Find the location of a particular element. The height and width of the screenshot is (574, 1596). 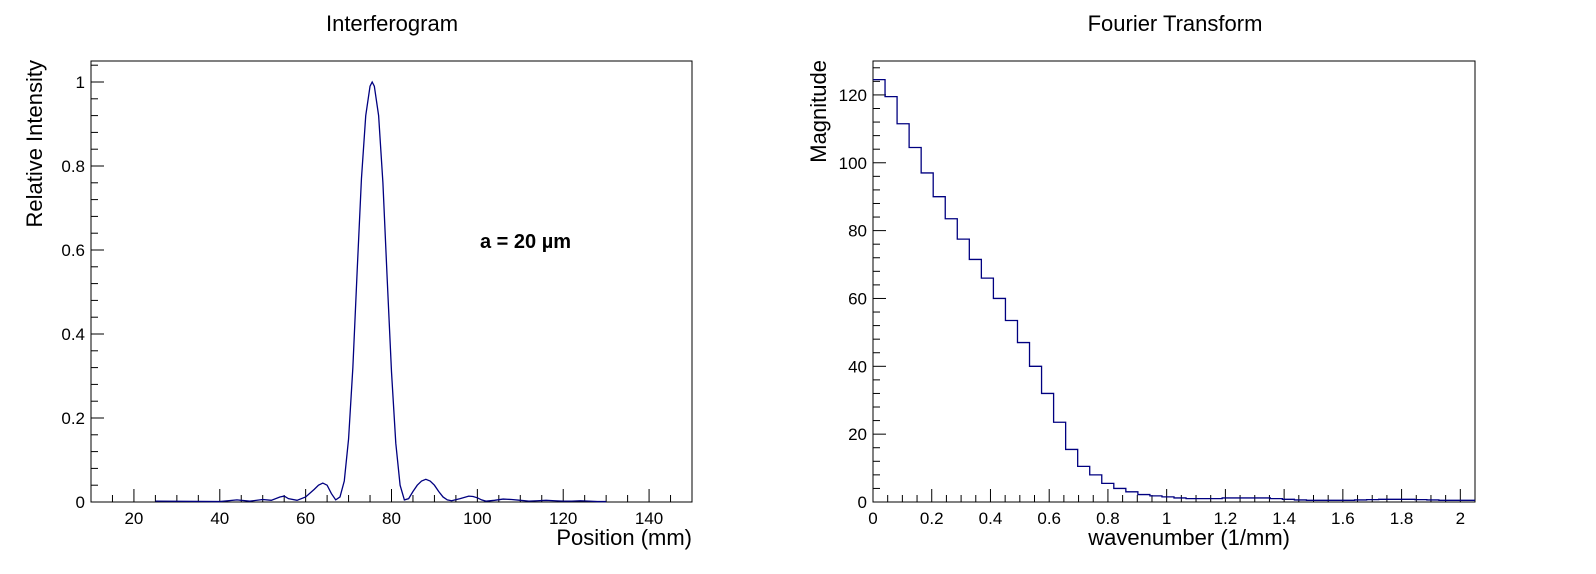

fourier-title: Fourier Transform is located at coordinates (1175, 23).